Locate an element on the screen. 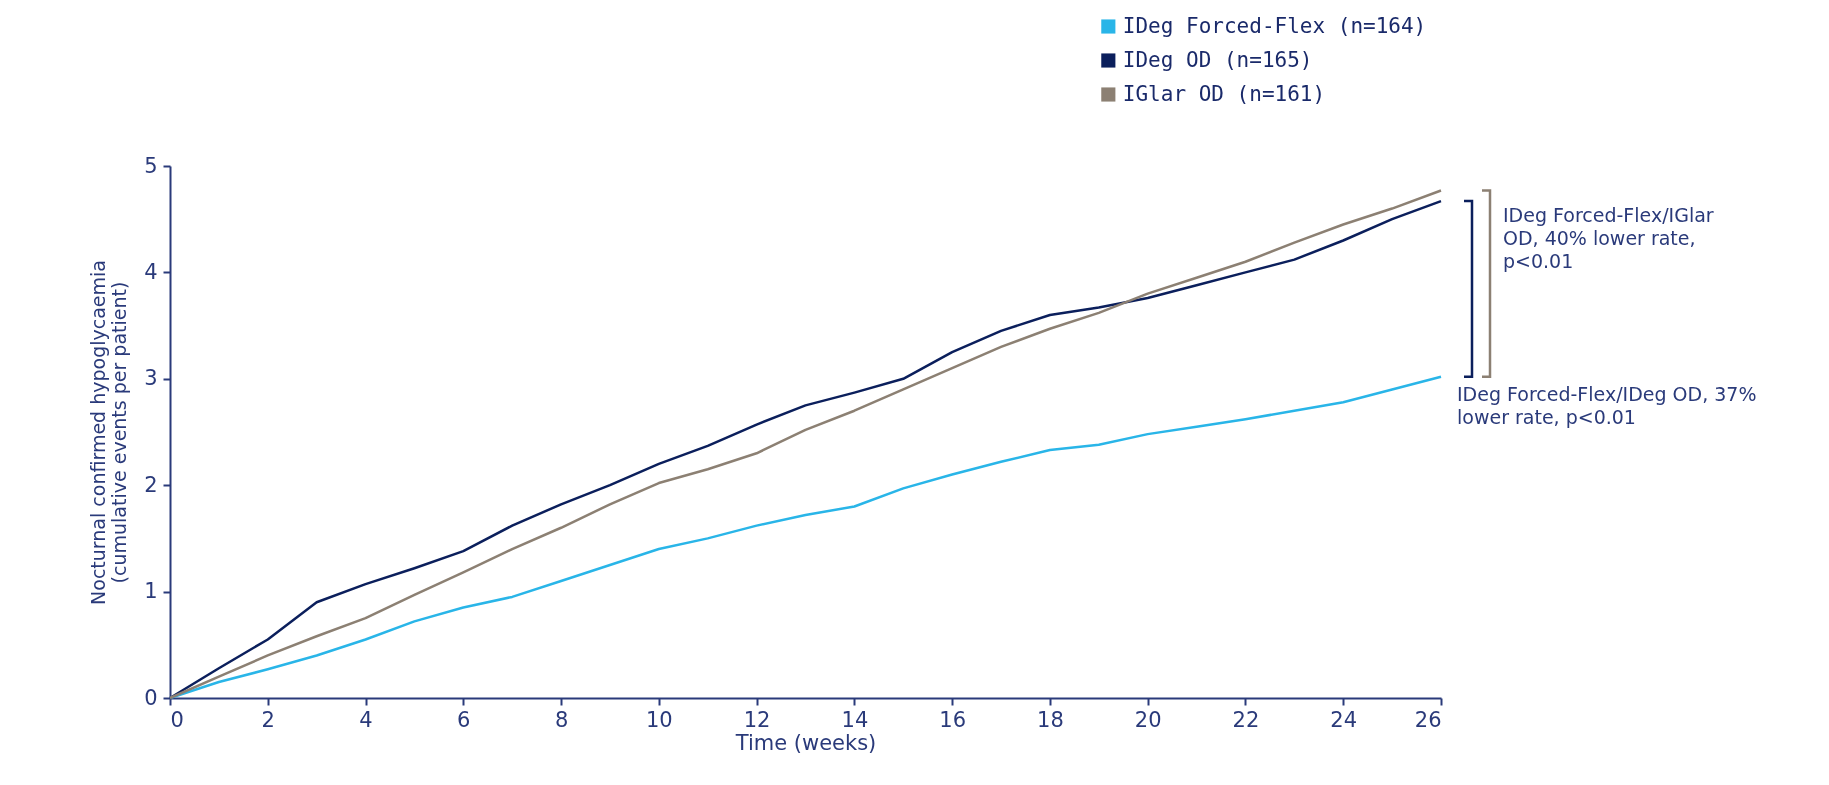  text: IDeg Forced-Flex/IGlar OD, 40% lower rate, p<0.01 is located at coordinates (1609, 239).